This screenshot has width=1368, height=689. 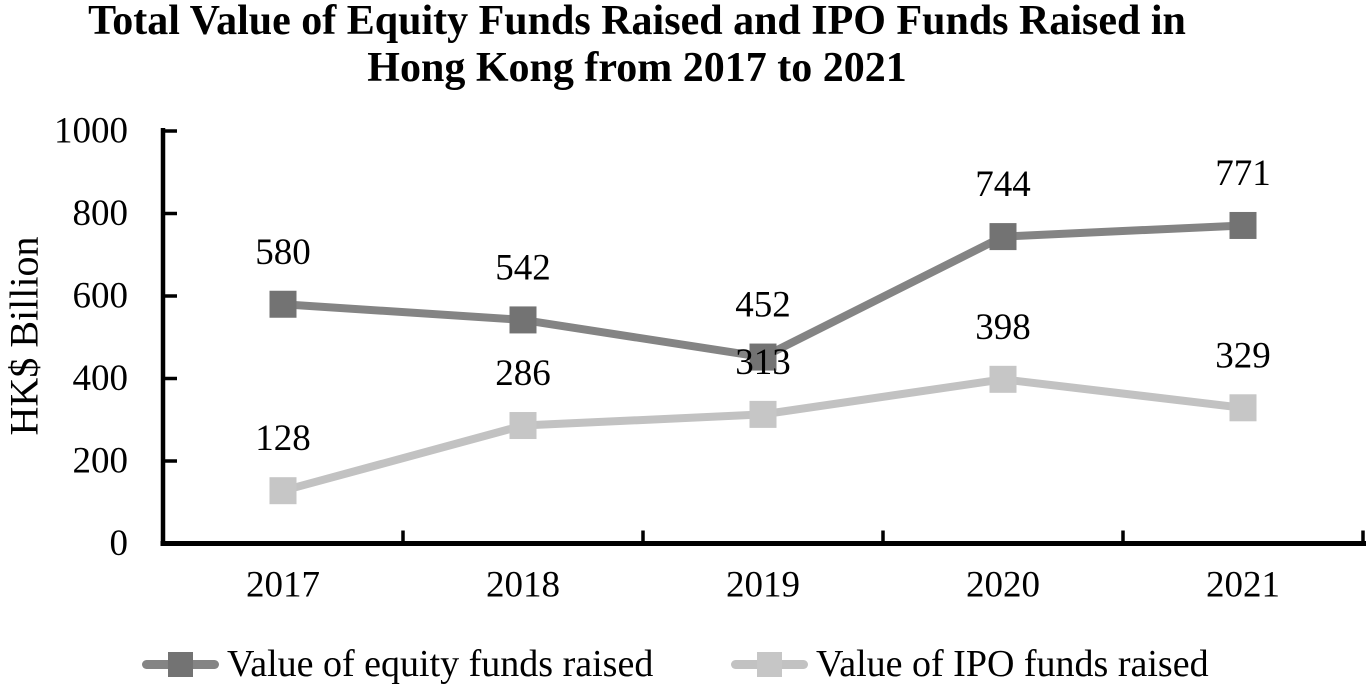 I want to click on y-tick-label: 0, so click(x=119, y=543).